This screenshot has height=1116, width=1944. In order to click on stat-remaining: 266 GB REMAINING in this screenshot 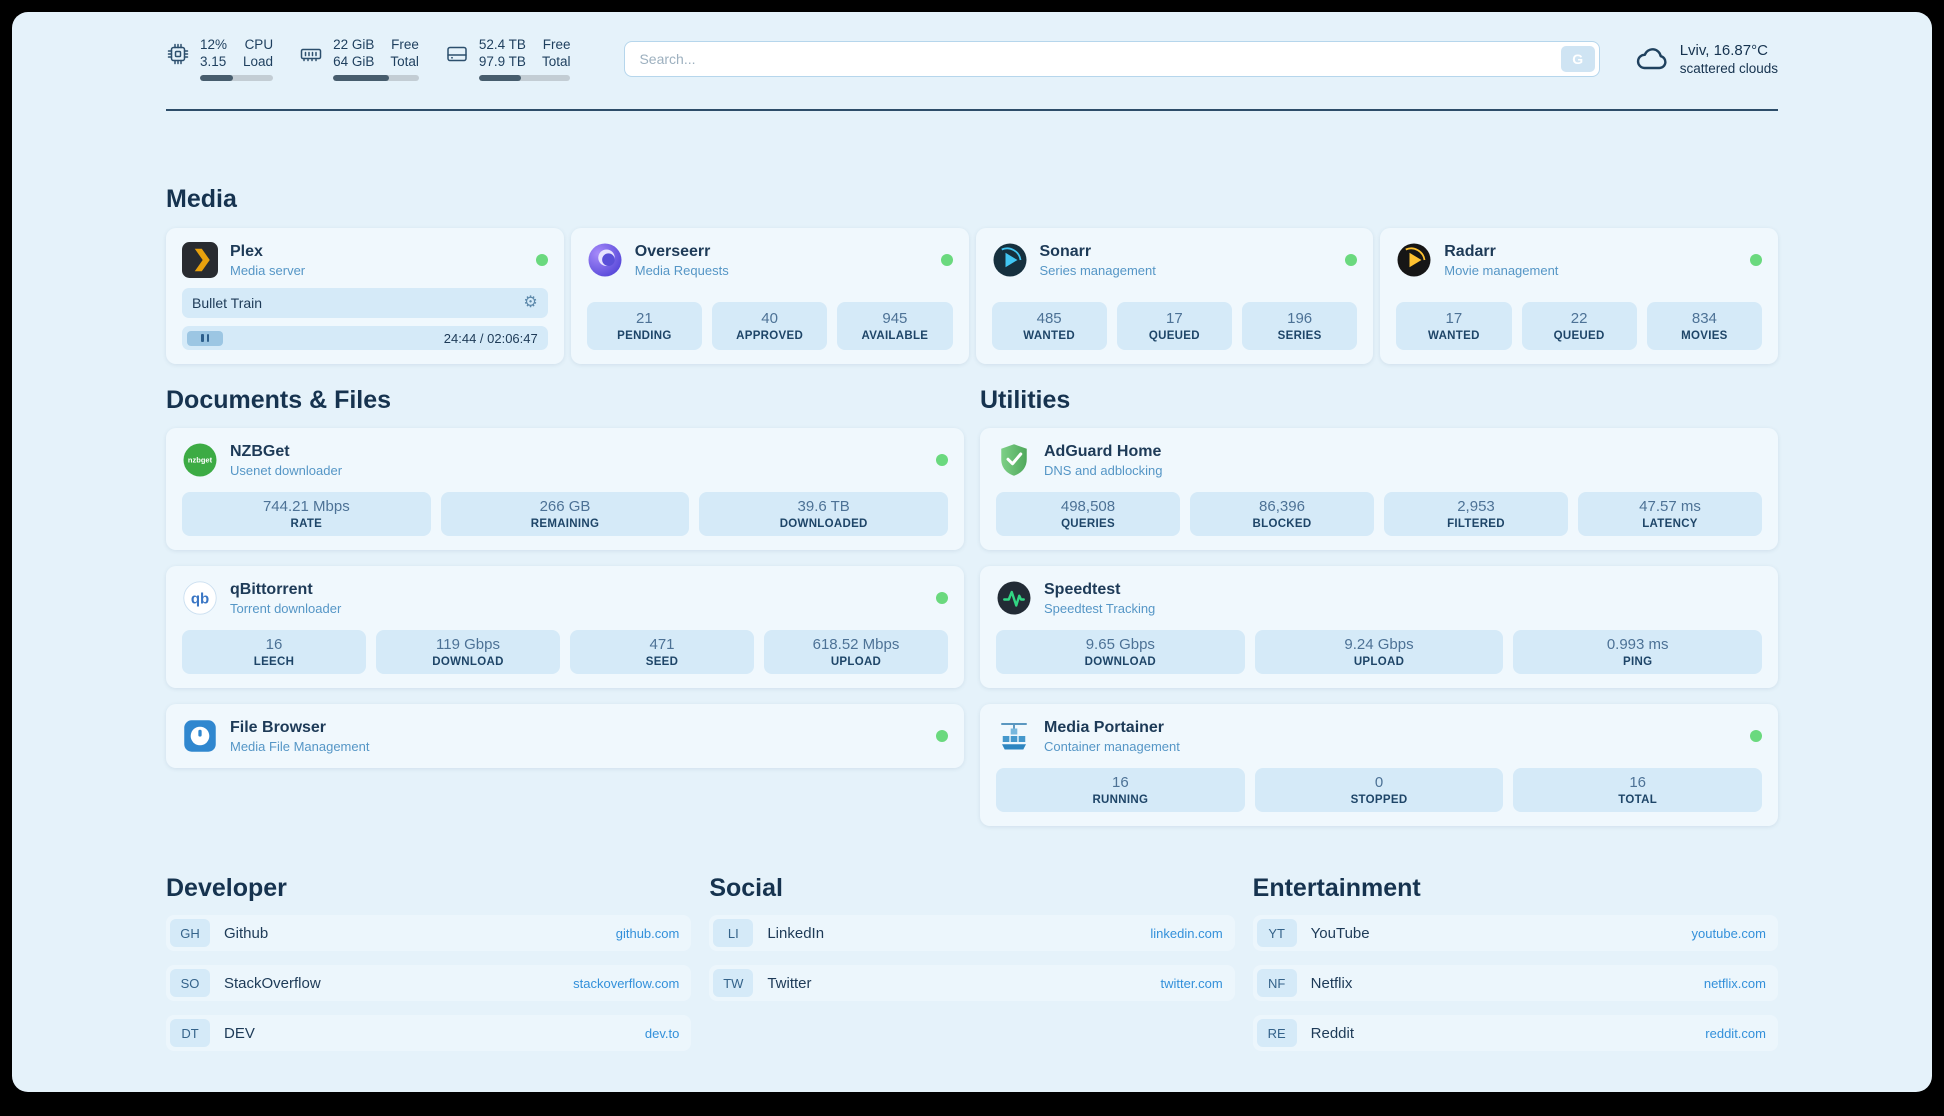, I will do `click(565, 514)`.